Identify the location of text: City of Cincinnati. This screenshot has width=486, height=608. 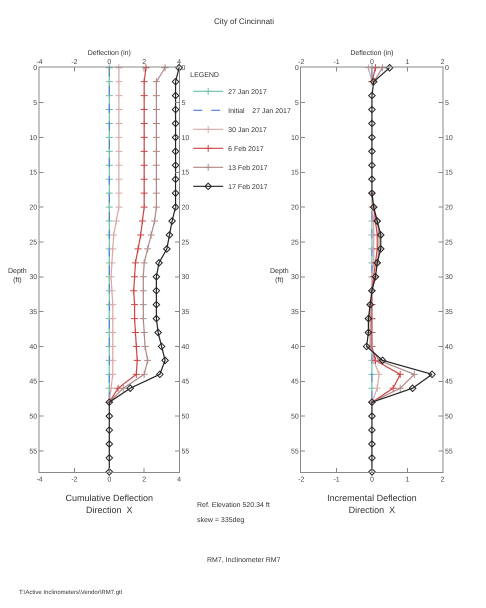
(244, 21).